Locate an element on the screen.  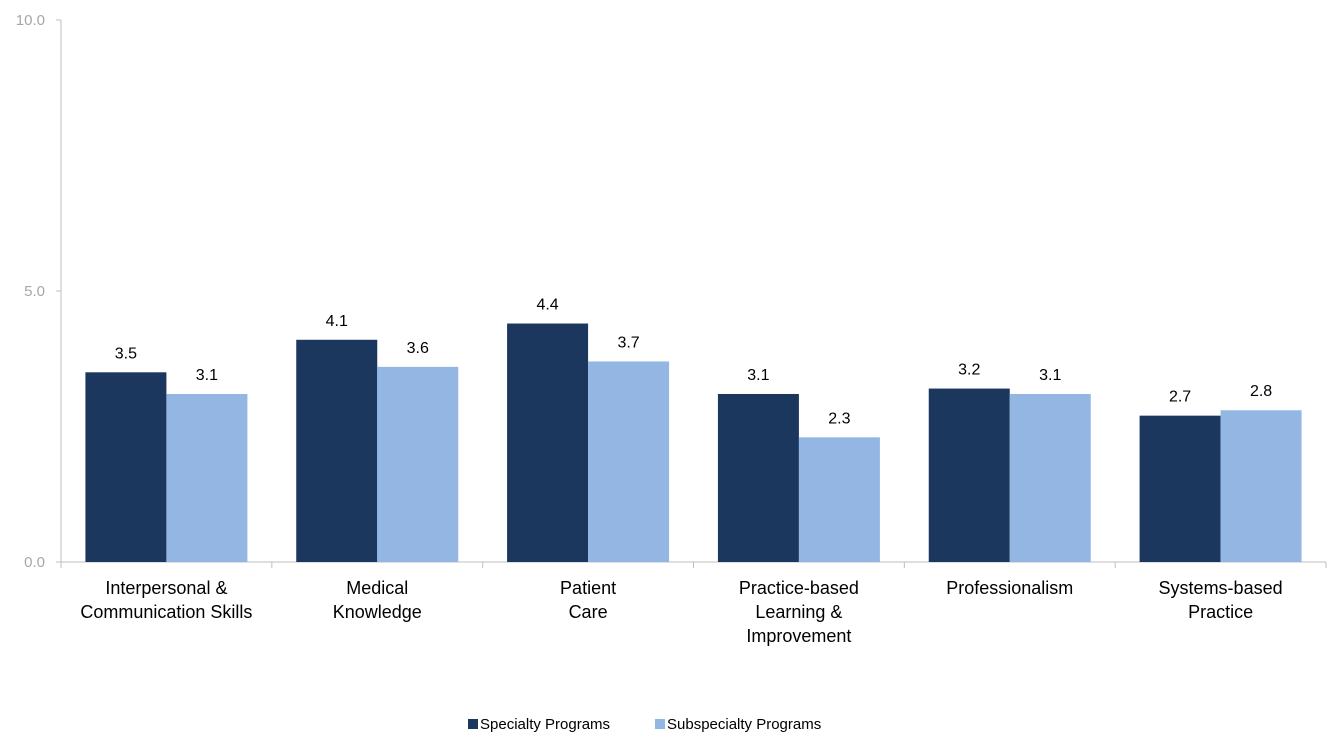
x-category-label-line: Practice-based is located at coordinates (799, 588).